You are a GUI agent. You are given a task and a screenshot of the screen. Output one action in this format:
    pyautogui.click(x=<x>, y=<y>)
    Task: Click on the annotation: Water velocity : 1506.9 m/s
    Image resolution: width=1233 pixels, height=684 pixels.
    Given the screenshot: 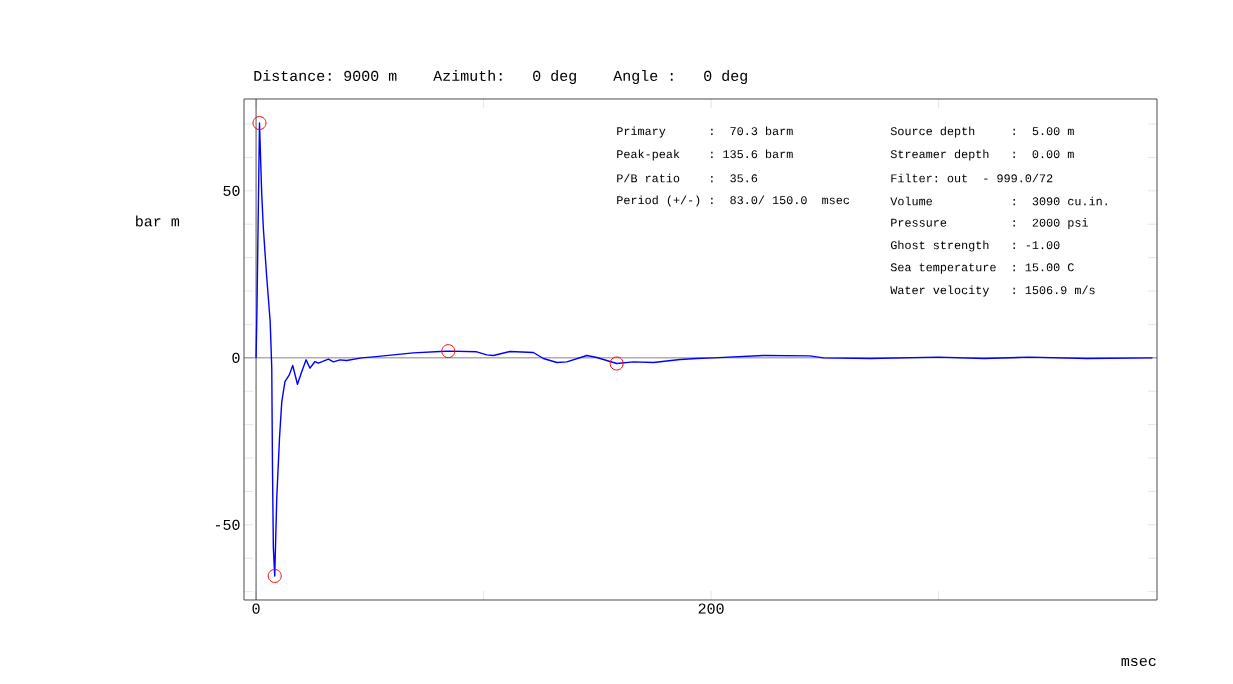 What is the action you would take?
    pyautogui.click(x=992, y=291)
    